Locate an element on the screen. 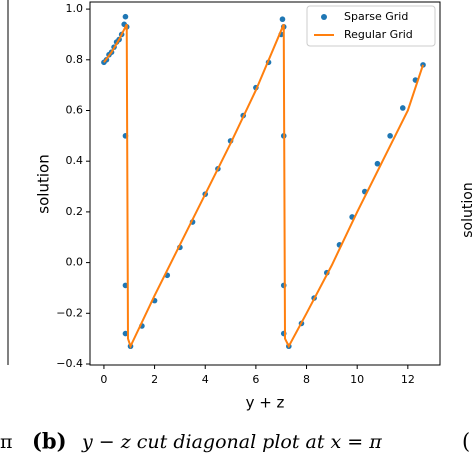  x-axis-label: y + z is located at coordinates (265, 403).